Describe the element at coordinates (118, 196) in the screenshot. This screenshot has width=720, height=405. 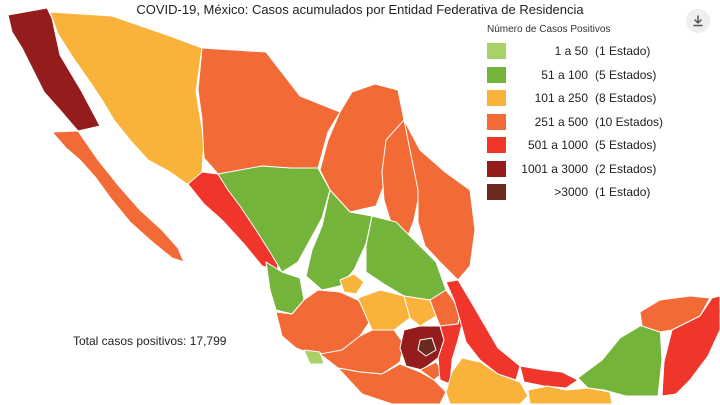
I see `region-baja-california-sur` at that location.